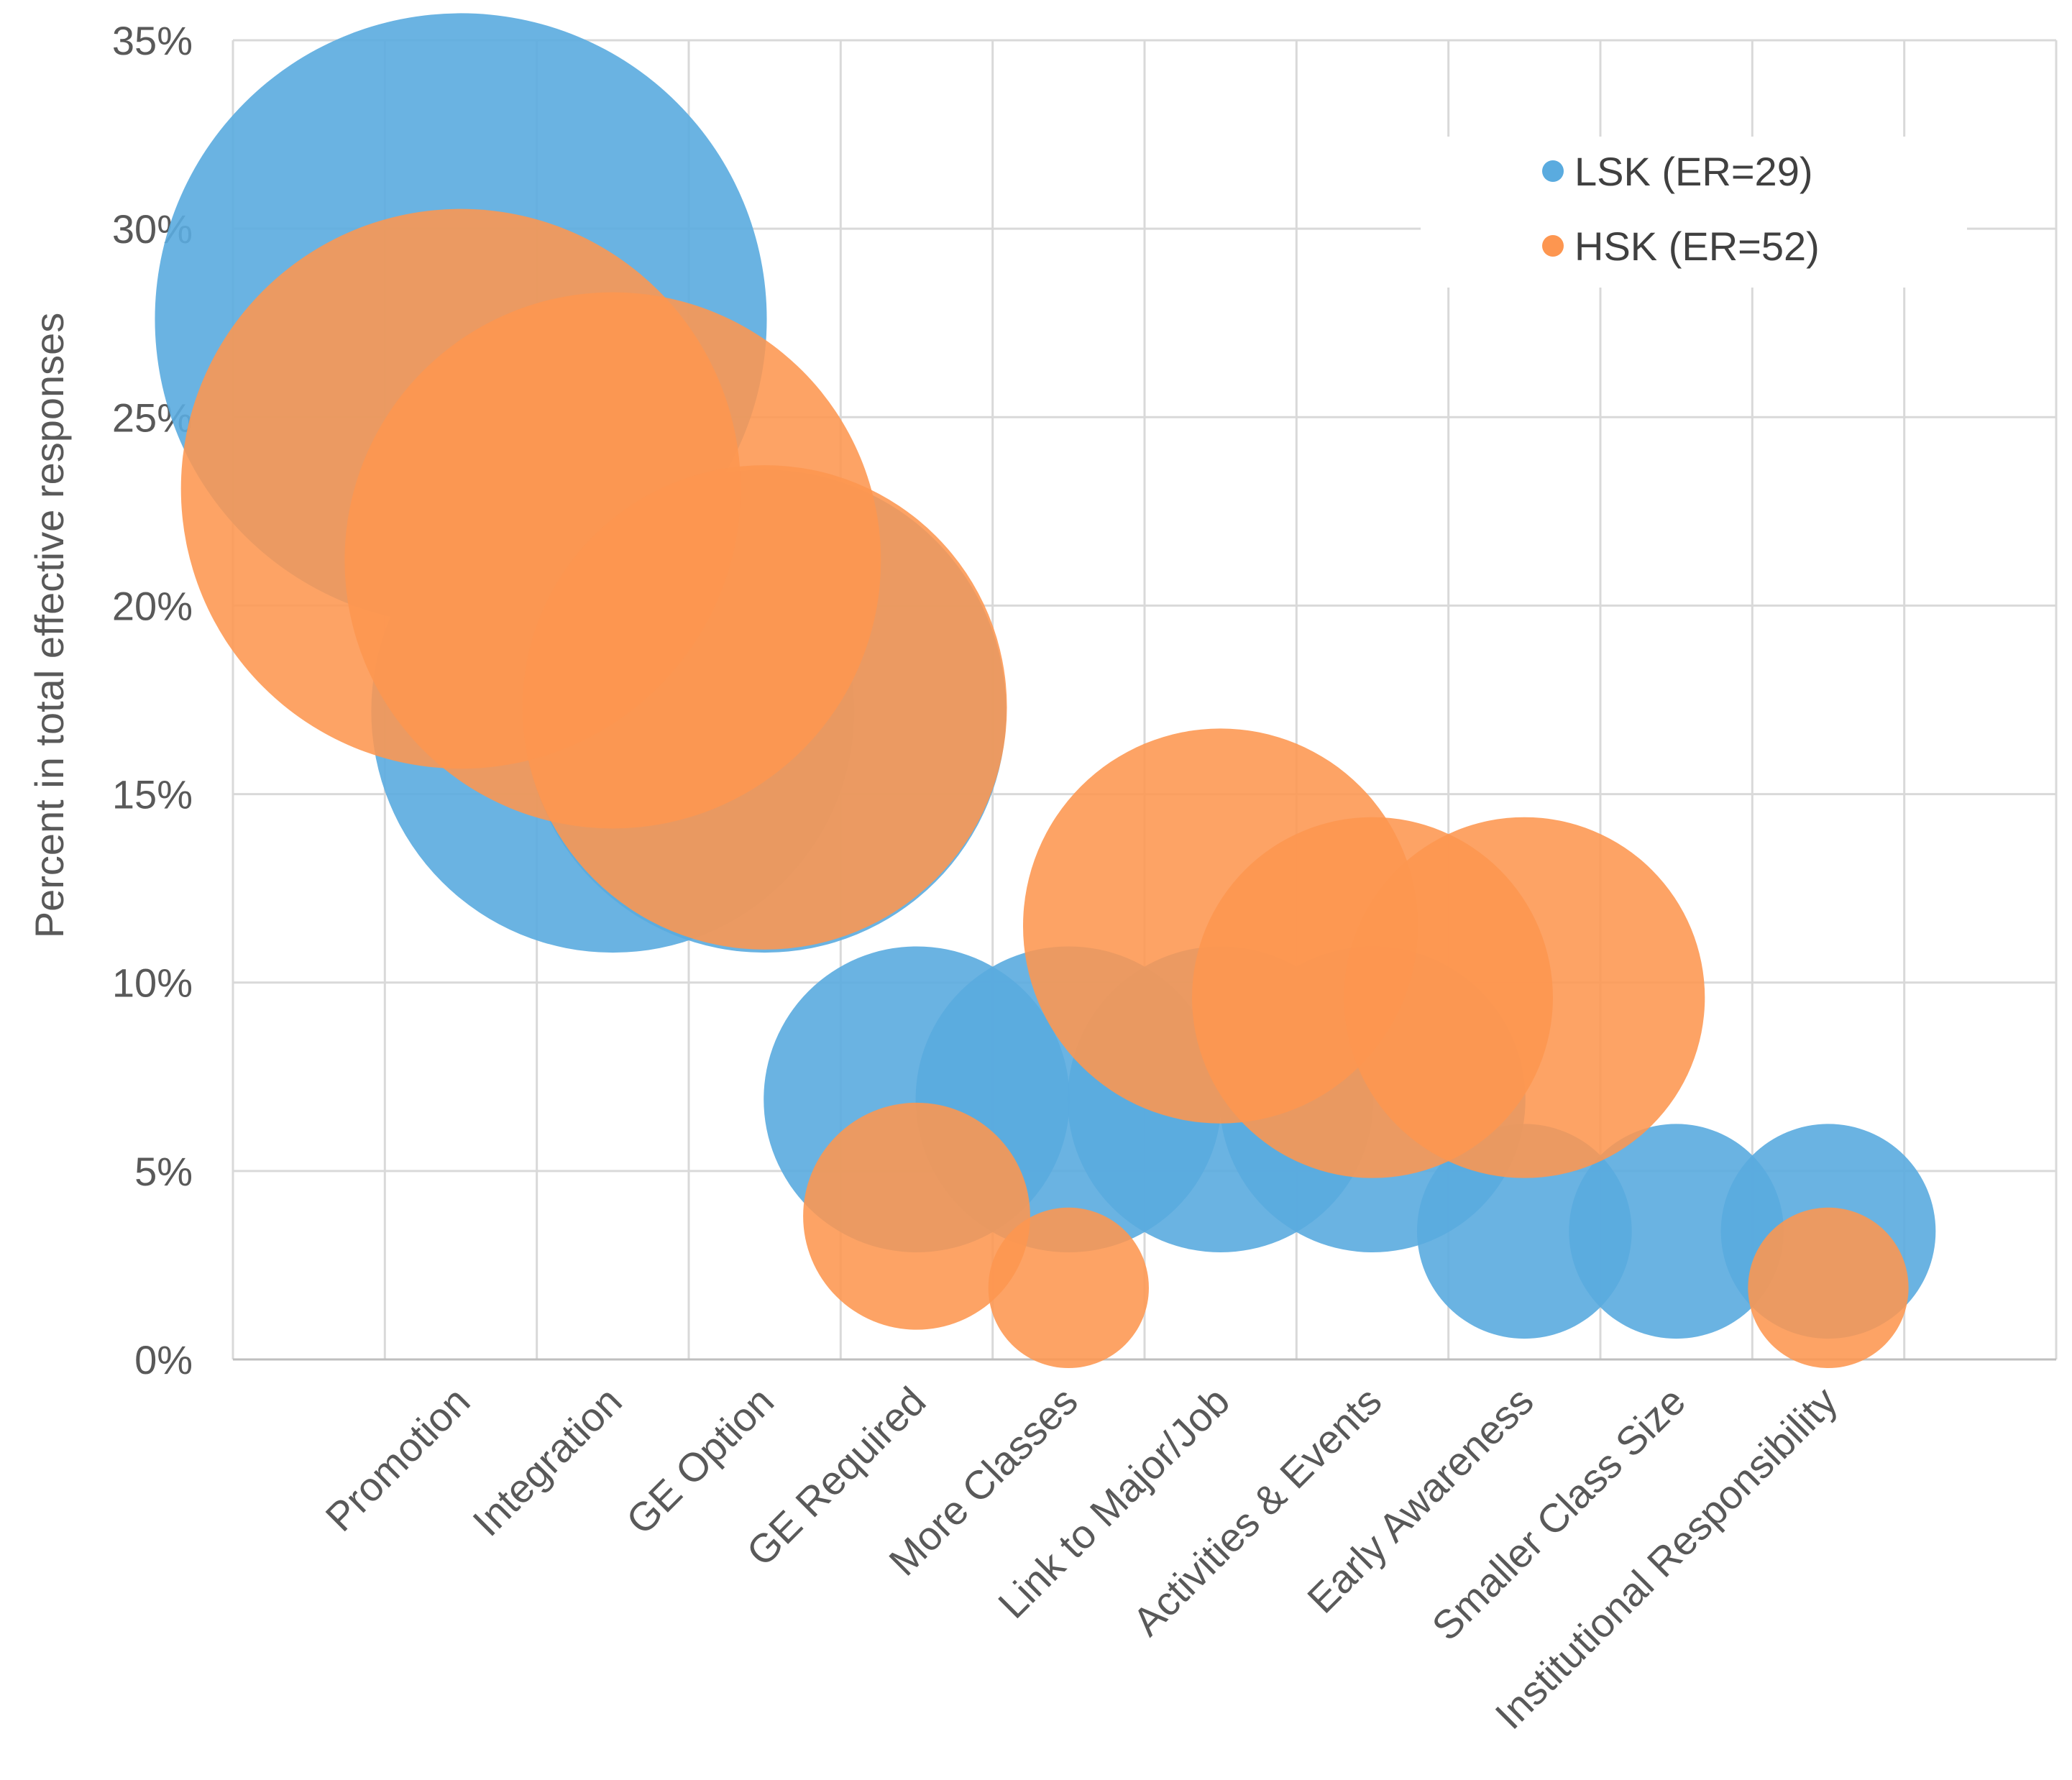 The width and height of the screenshot is (2072, 1780). Describe the element at coordinates (164, 1359) in the screenshot. I see `y-tick-label: 0%` at that location.